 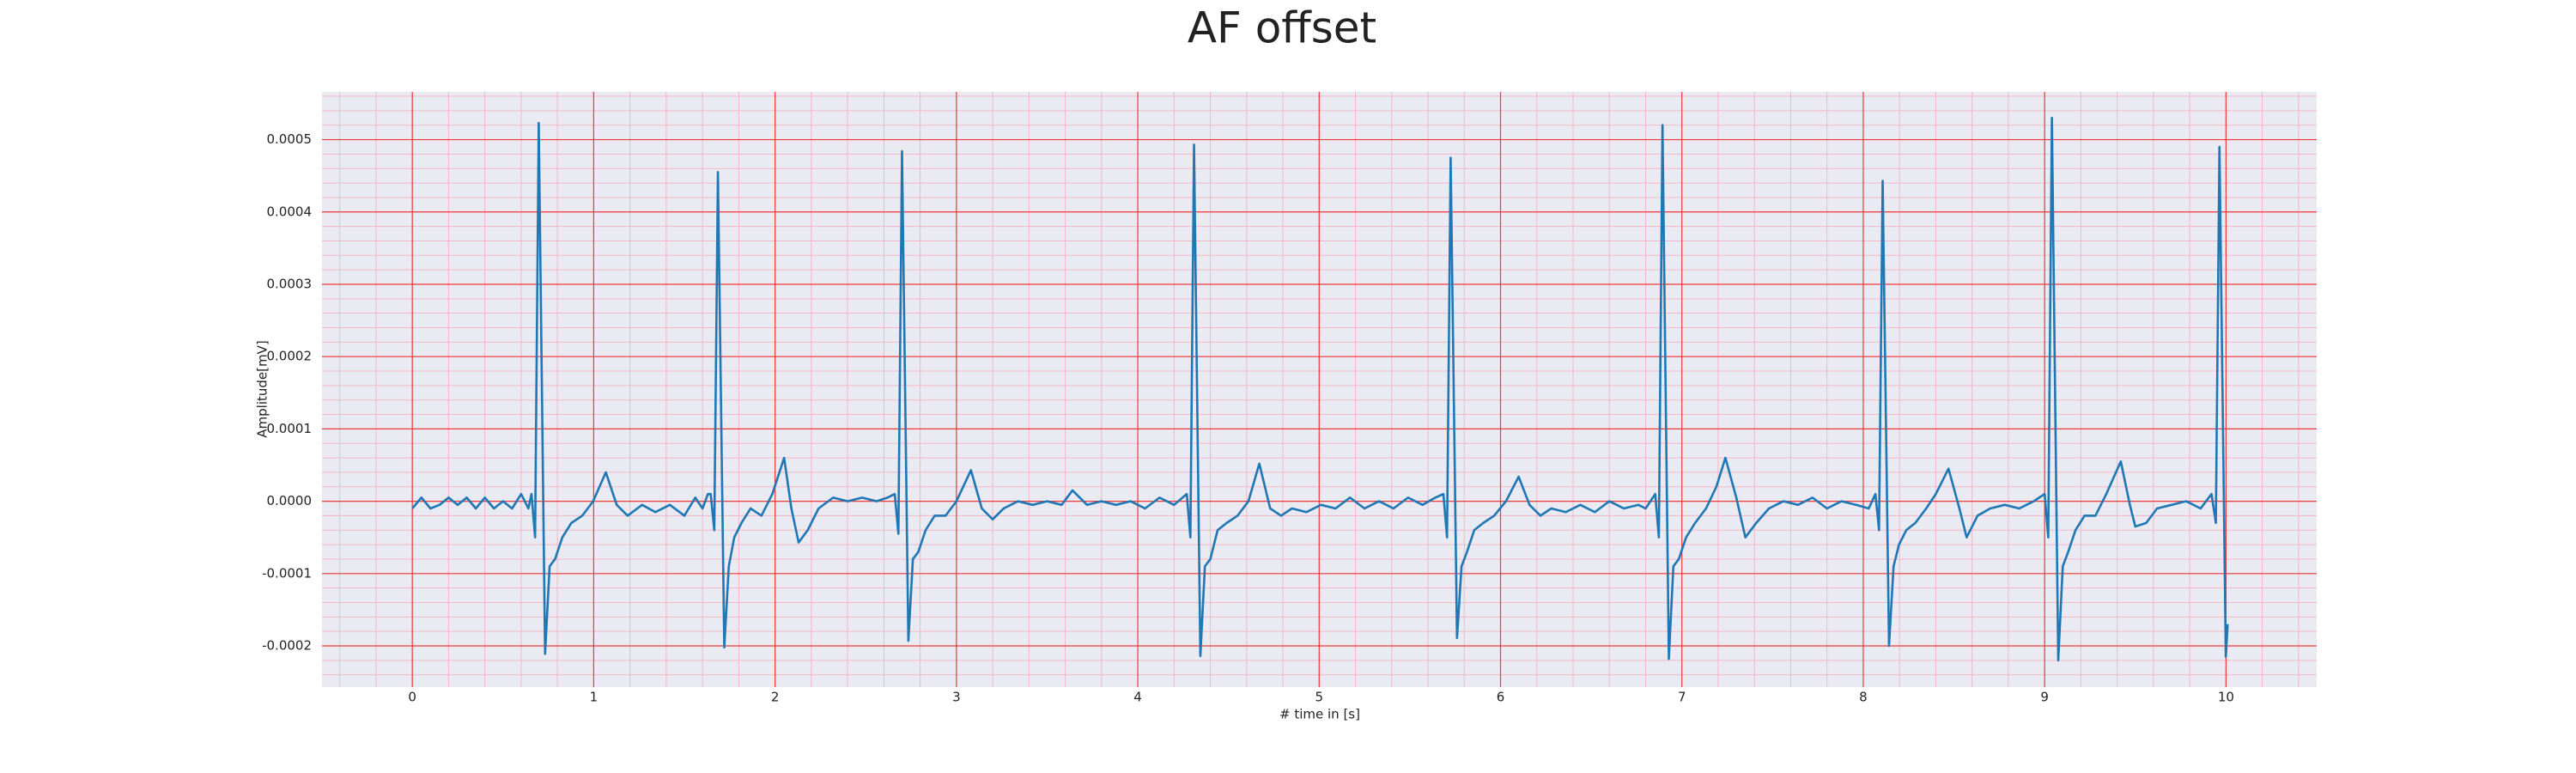 I want to click on x-tick-label: 3, so click(x=957, y=697).